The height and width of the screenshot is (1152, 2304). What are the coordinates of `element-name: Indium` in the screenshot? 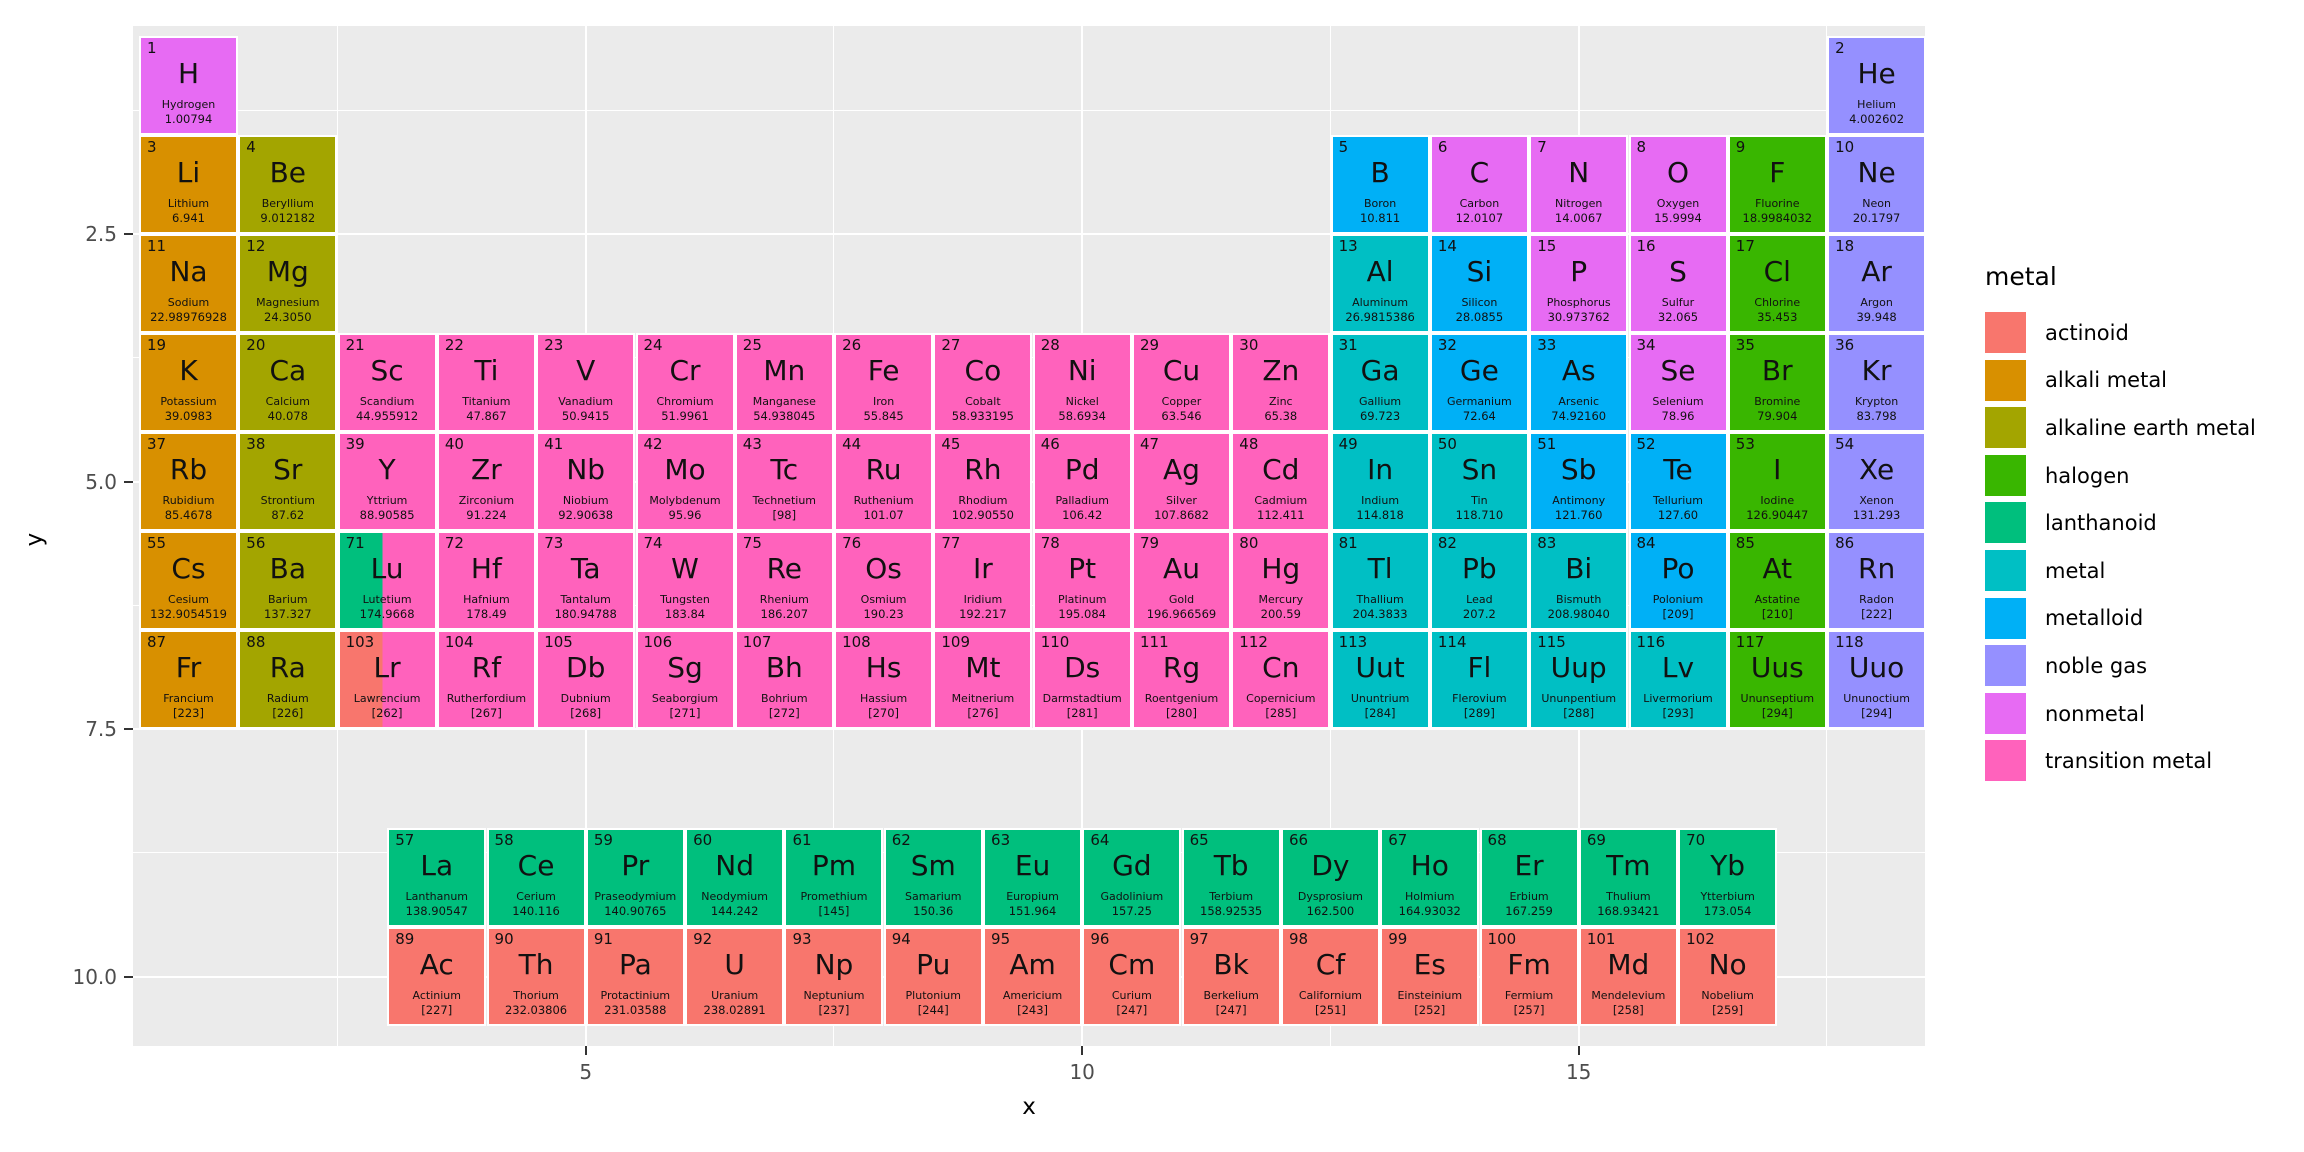 It's located at (1380, 500).